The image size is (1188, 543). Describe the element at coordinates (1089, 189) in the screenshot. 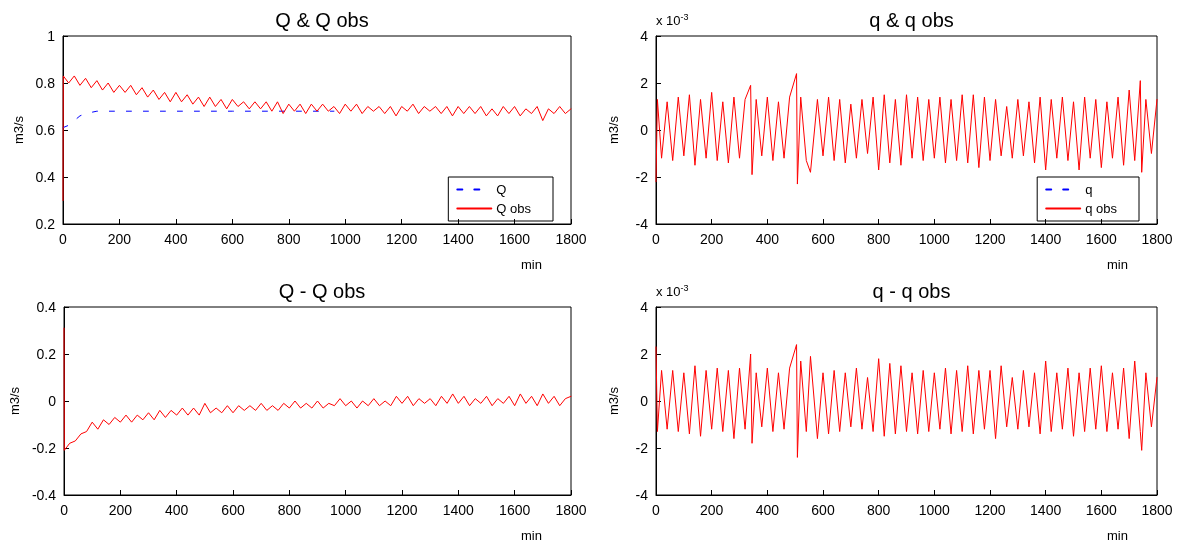

I see `legend-label: q` at that location.